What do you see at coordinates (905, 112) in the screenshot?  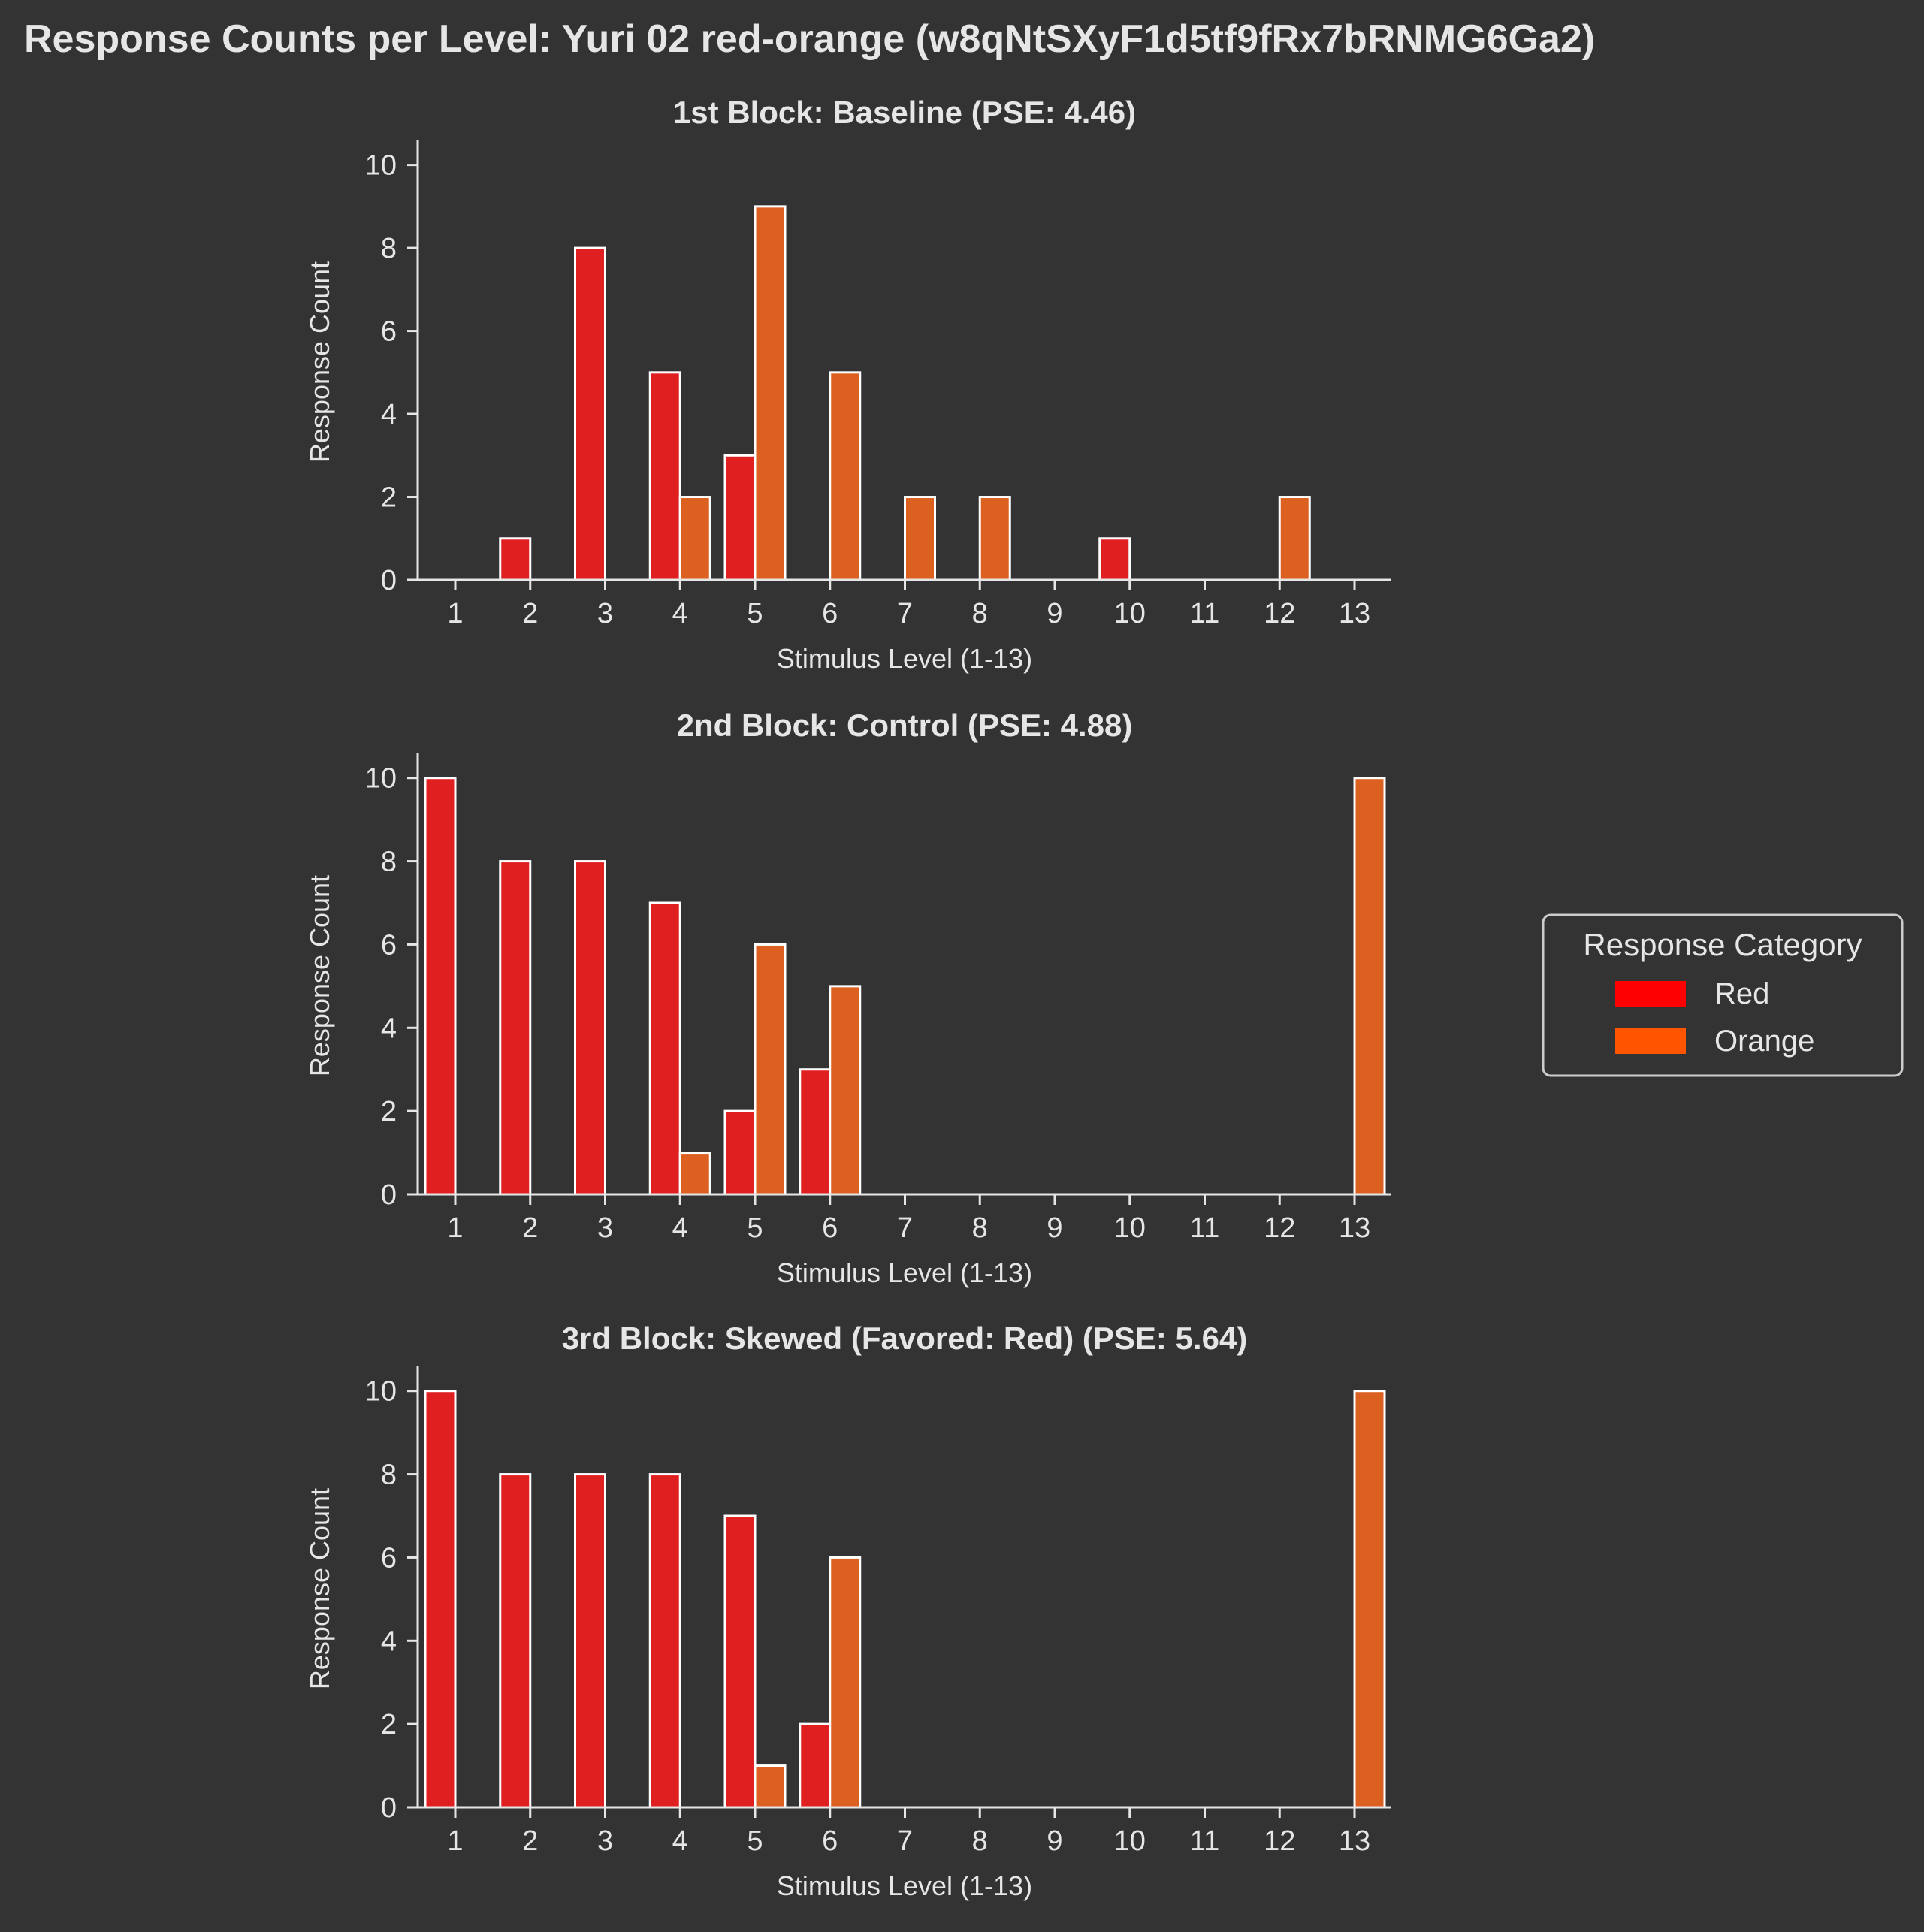 I see `panel-title: 1st Block: Baseline (PSE: 4.46)` at bounding box center [905, 112].